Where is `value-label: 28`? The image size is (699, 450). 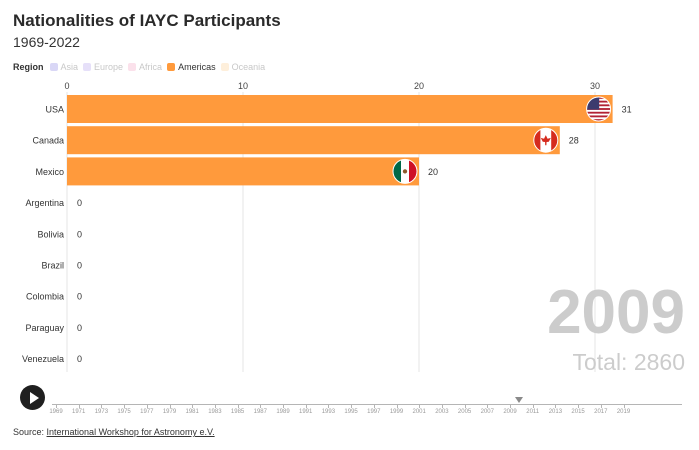
value-label: 28 is located at coordinates (574, 141).